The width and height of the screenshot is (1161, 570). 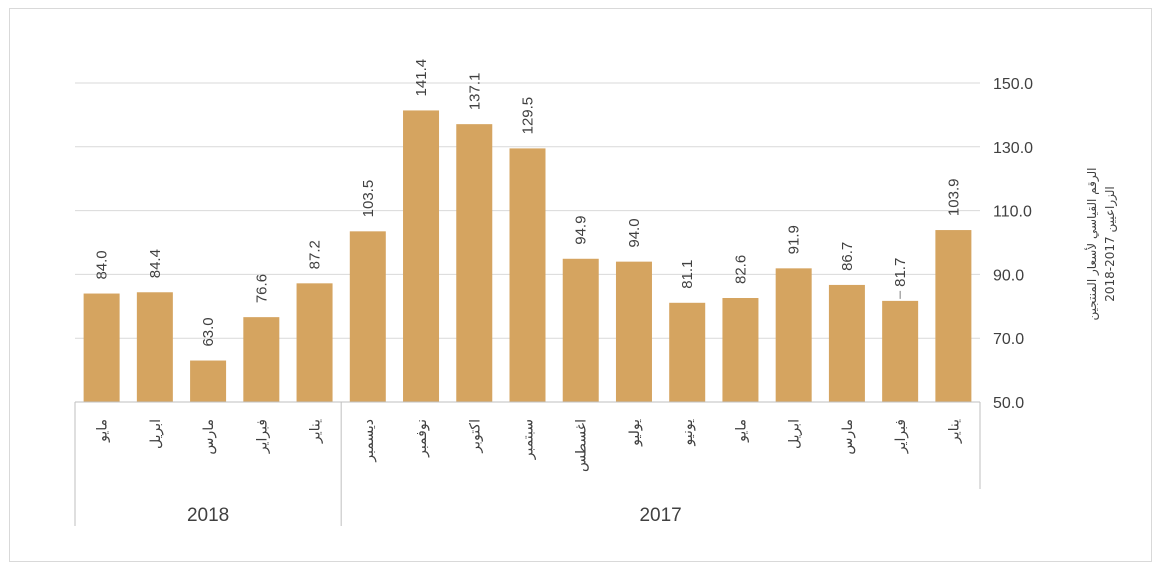 What do you see at coordinates (740, 269) in the screenshot?
I see `data-label: 82.6` at bounding box center [740, 269].